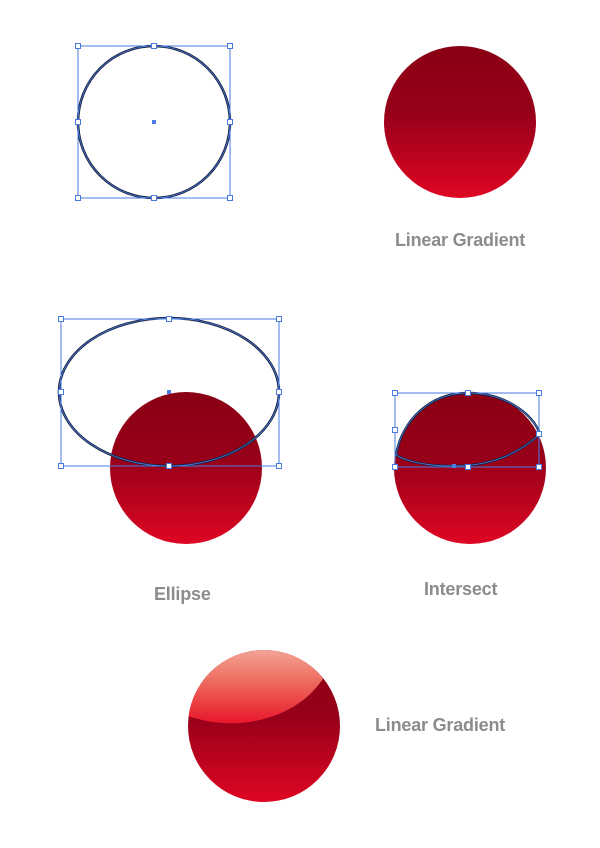 The image size is (600, 848). I want to click on caption-ellipse: Ellipse, so click(182, 594).